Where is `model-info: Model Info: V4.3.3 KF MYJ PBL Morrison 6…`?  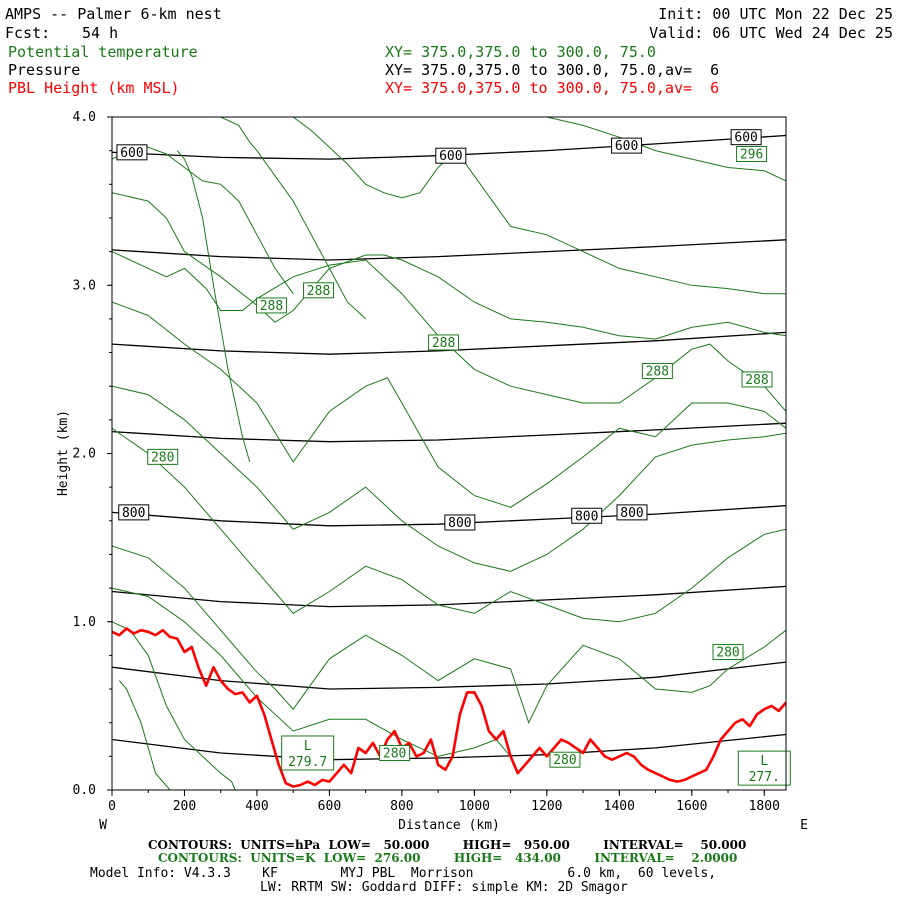
model-info: Model Info: V4.3.3 KF MYJ PBL Morrison 6… is located at coordinates (403, 873).